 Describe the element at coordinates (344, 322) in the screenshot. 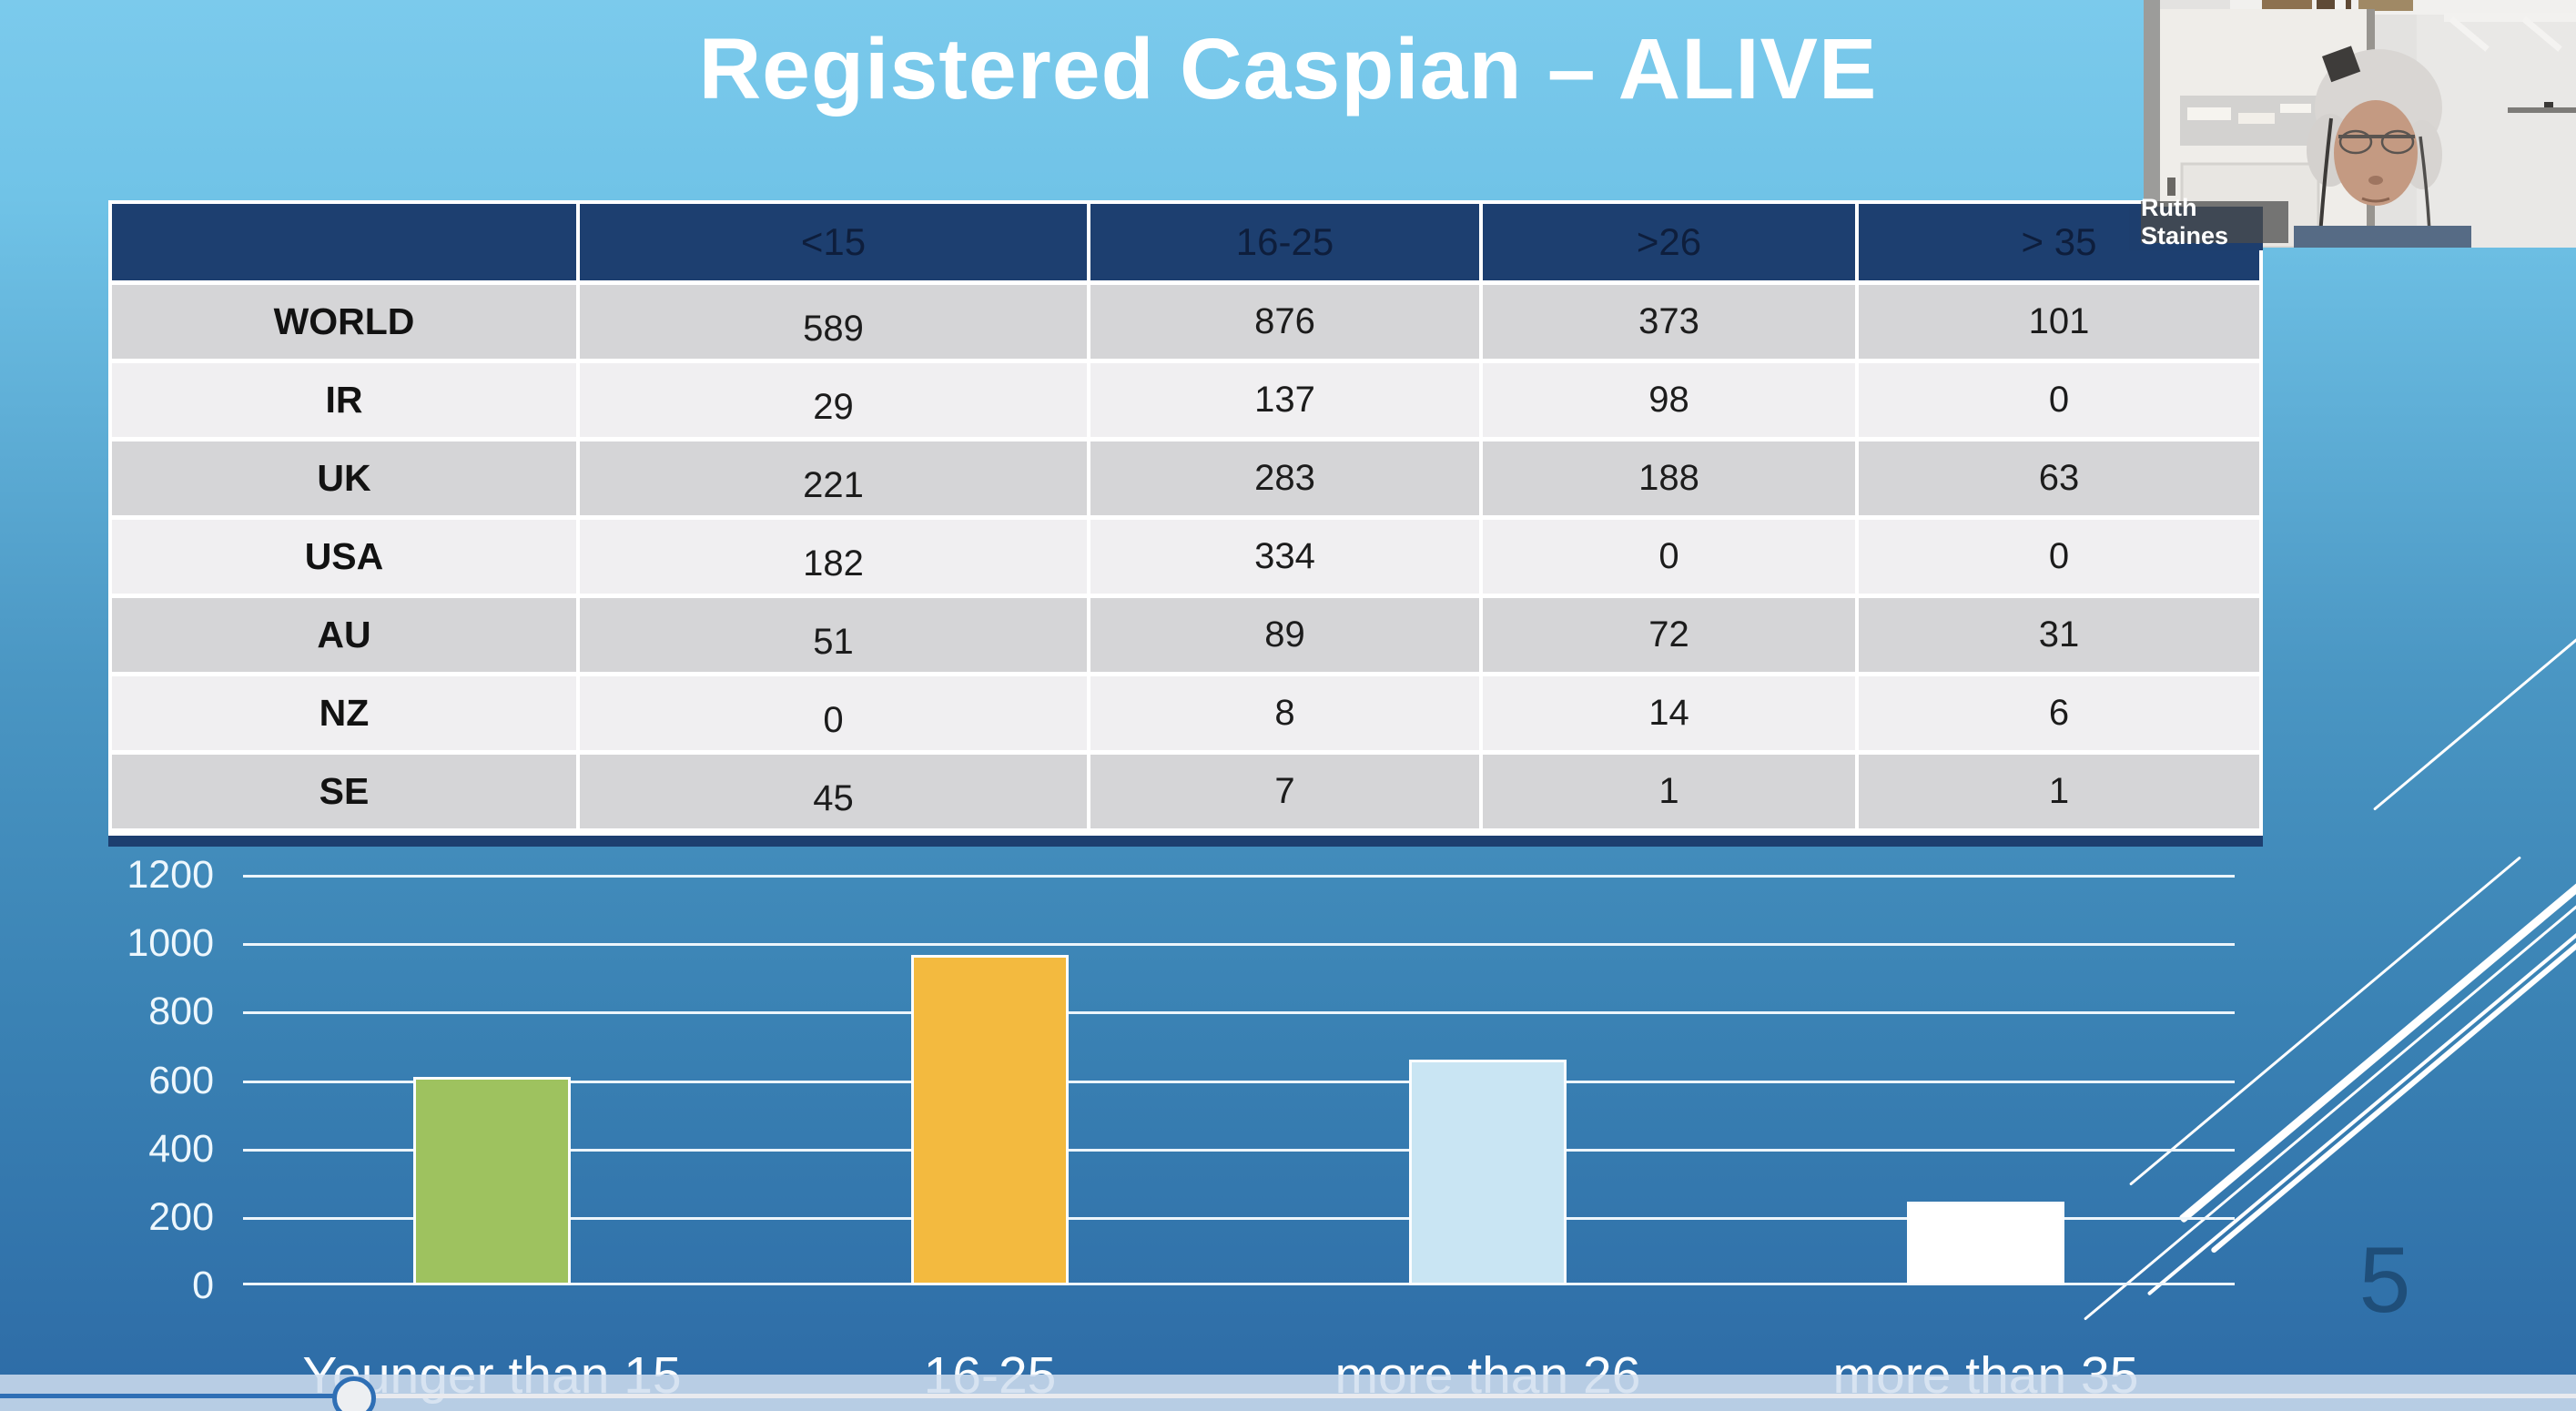

I see `table-row-label: WORLD` at that location.